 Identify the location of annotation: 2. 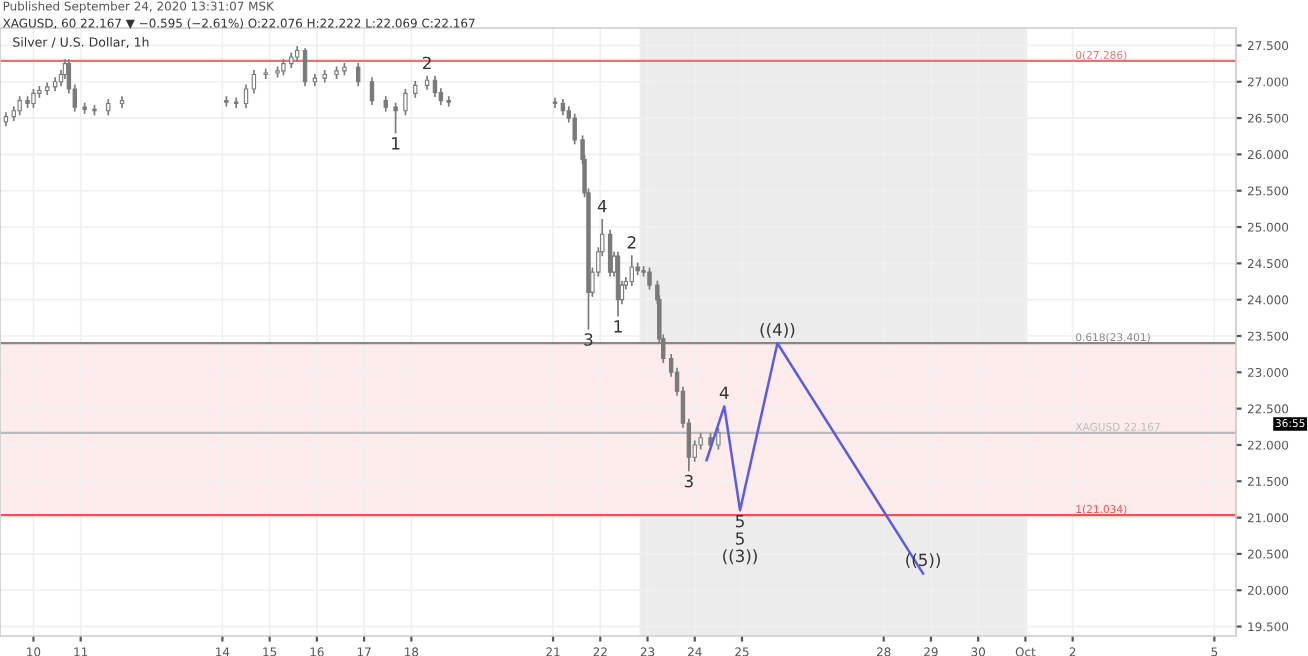
(631, 242).